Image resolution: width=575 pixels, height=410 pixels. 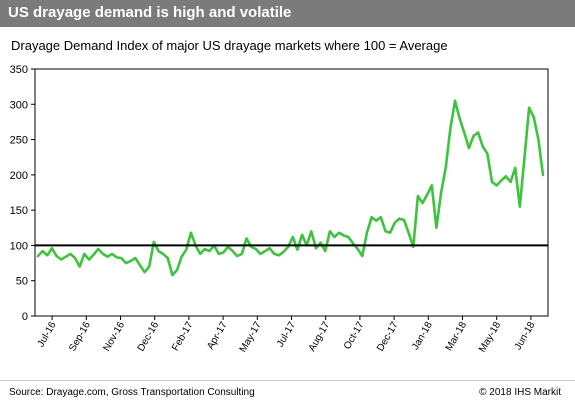 I want to click on x-tick-label: Sep-16, so click(x=80, y=337).